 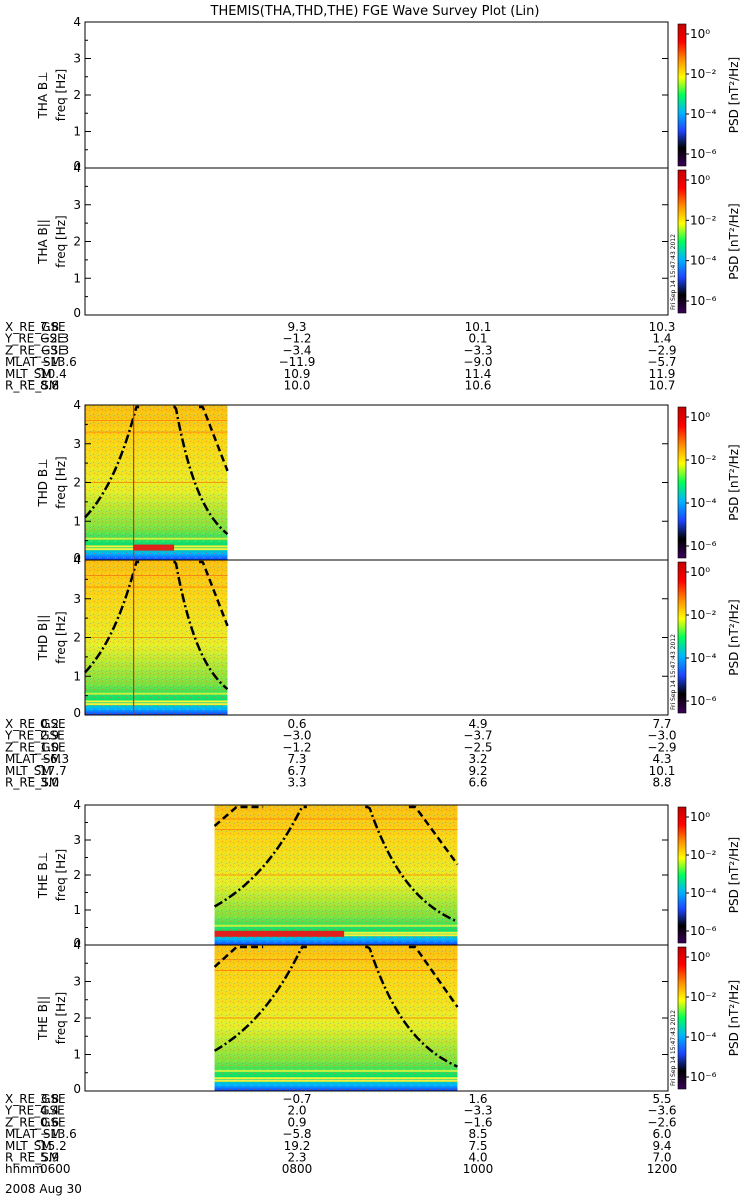 What do you see at coordinates (662, 1169) in the screenshot?
I see `ephemeris-value: 1200` at bounding box center [662, 1169].